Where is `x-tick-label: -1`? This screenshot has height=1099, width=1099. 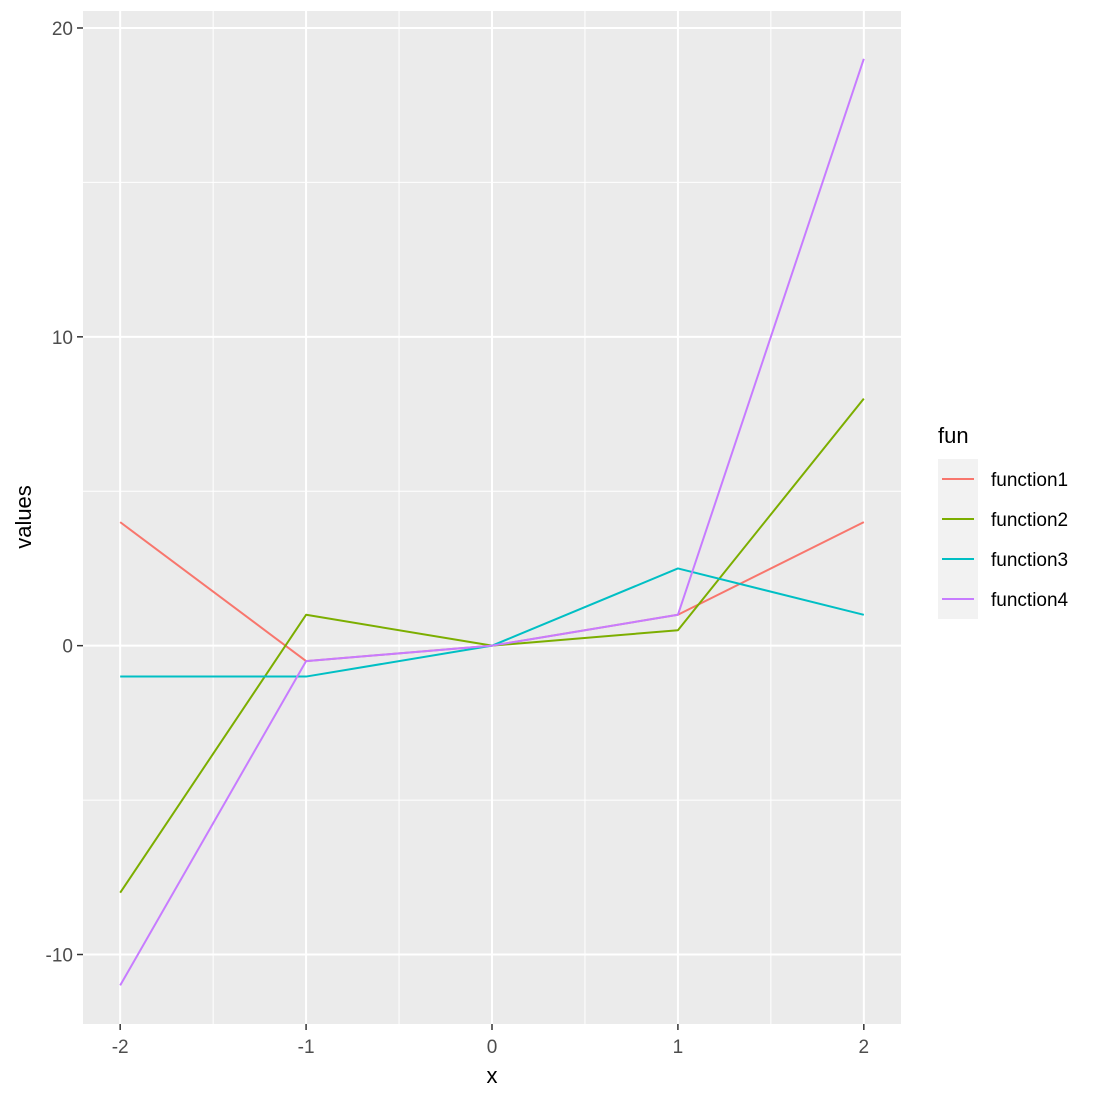 x-tick-label: -1 is located at coordinates (306, 1047).